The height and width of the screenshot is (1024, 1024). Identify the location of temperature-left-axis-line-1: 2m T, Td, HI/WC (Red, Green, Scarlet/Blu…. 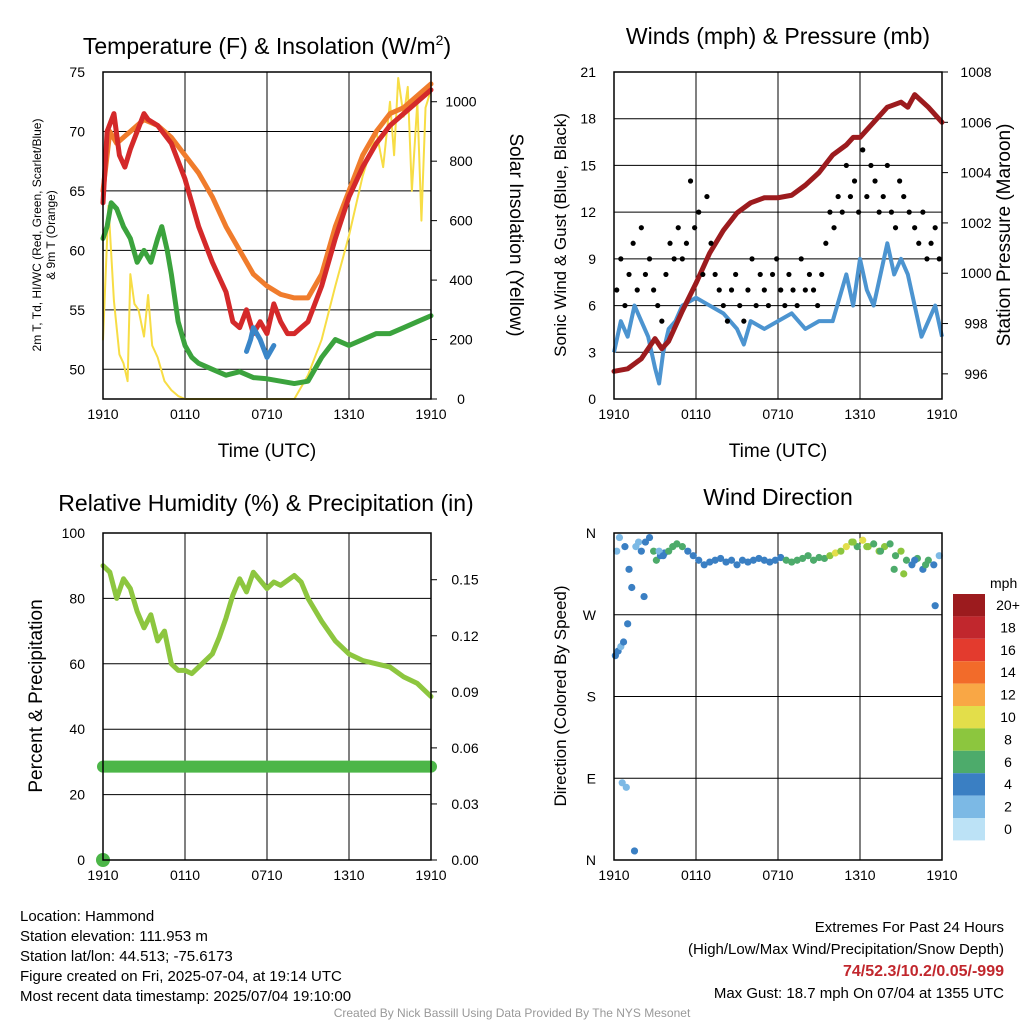
(37, 235).